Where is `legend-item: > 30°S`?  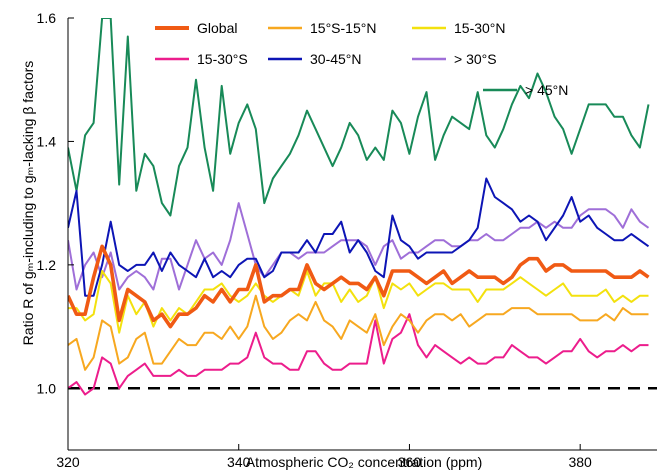
legend-item: > 30°S is located at coordinates (454, 59).